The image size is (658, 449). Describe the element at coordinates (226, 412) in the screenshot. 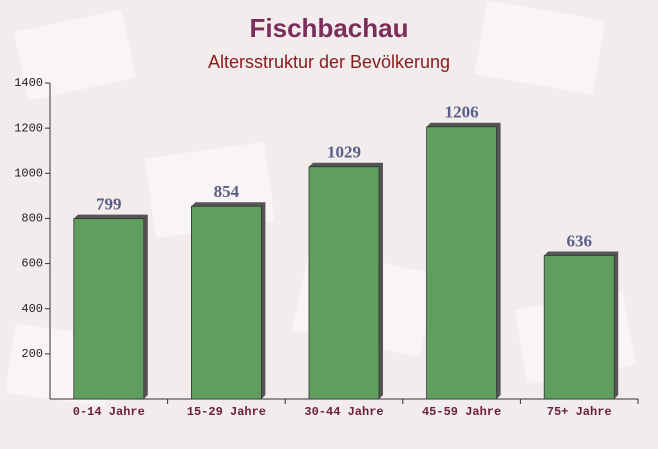

I see `x-tick-label: 15-29 Jahre` at that location.